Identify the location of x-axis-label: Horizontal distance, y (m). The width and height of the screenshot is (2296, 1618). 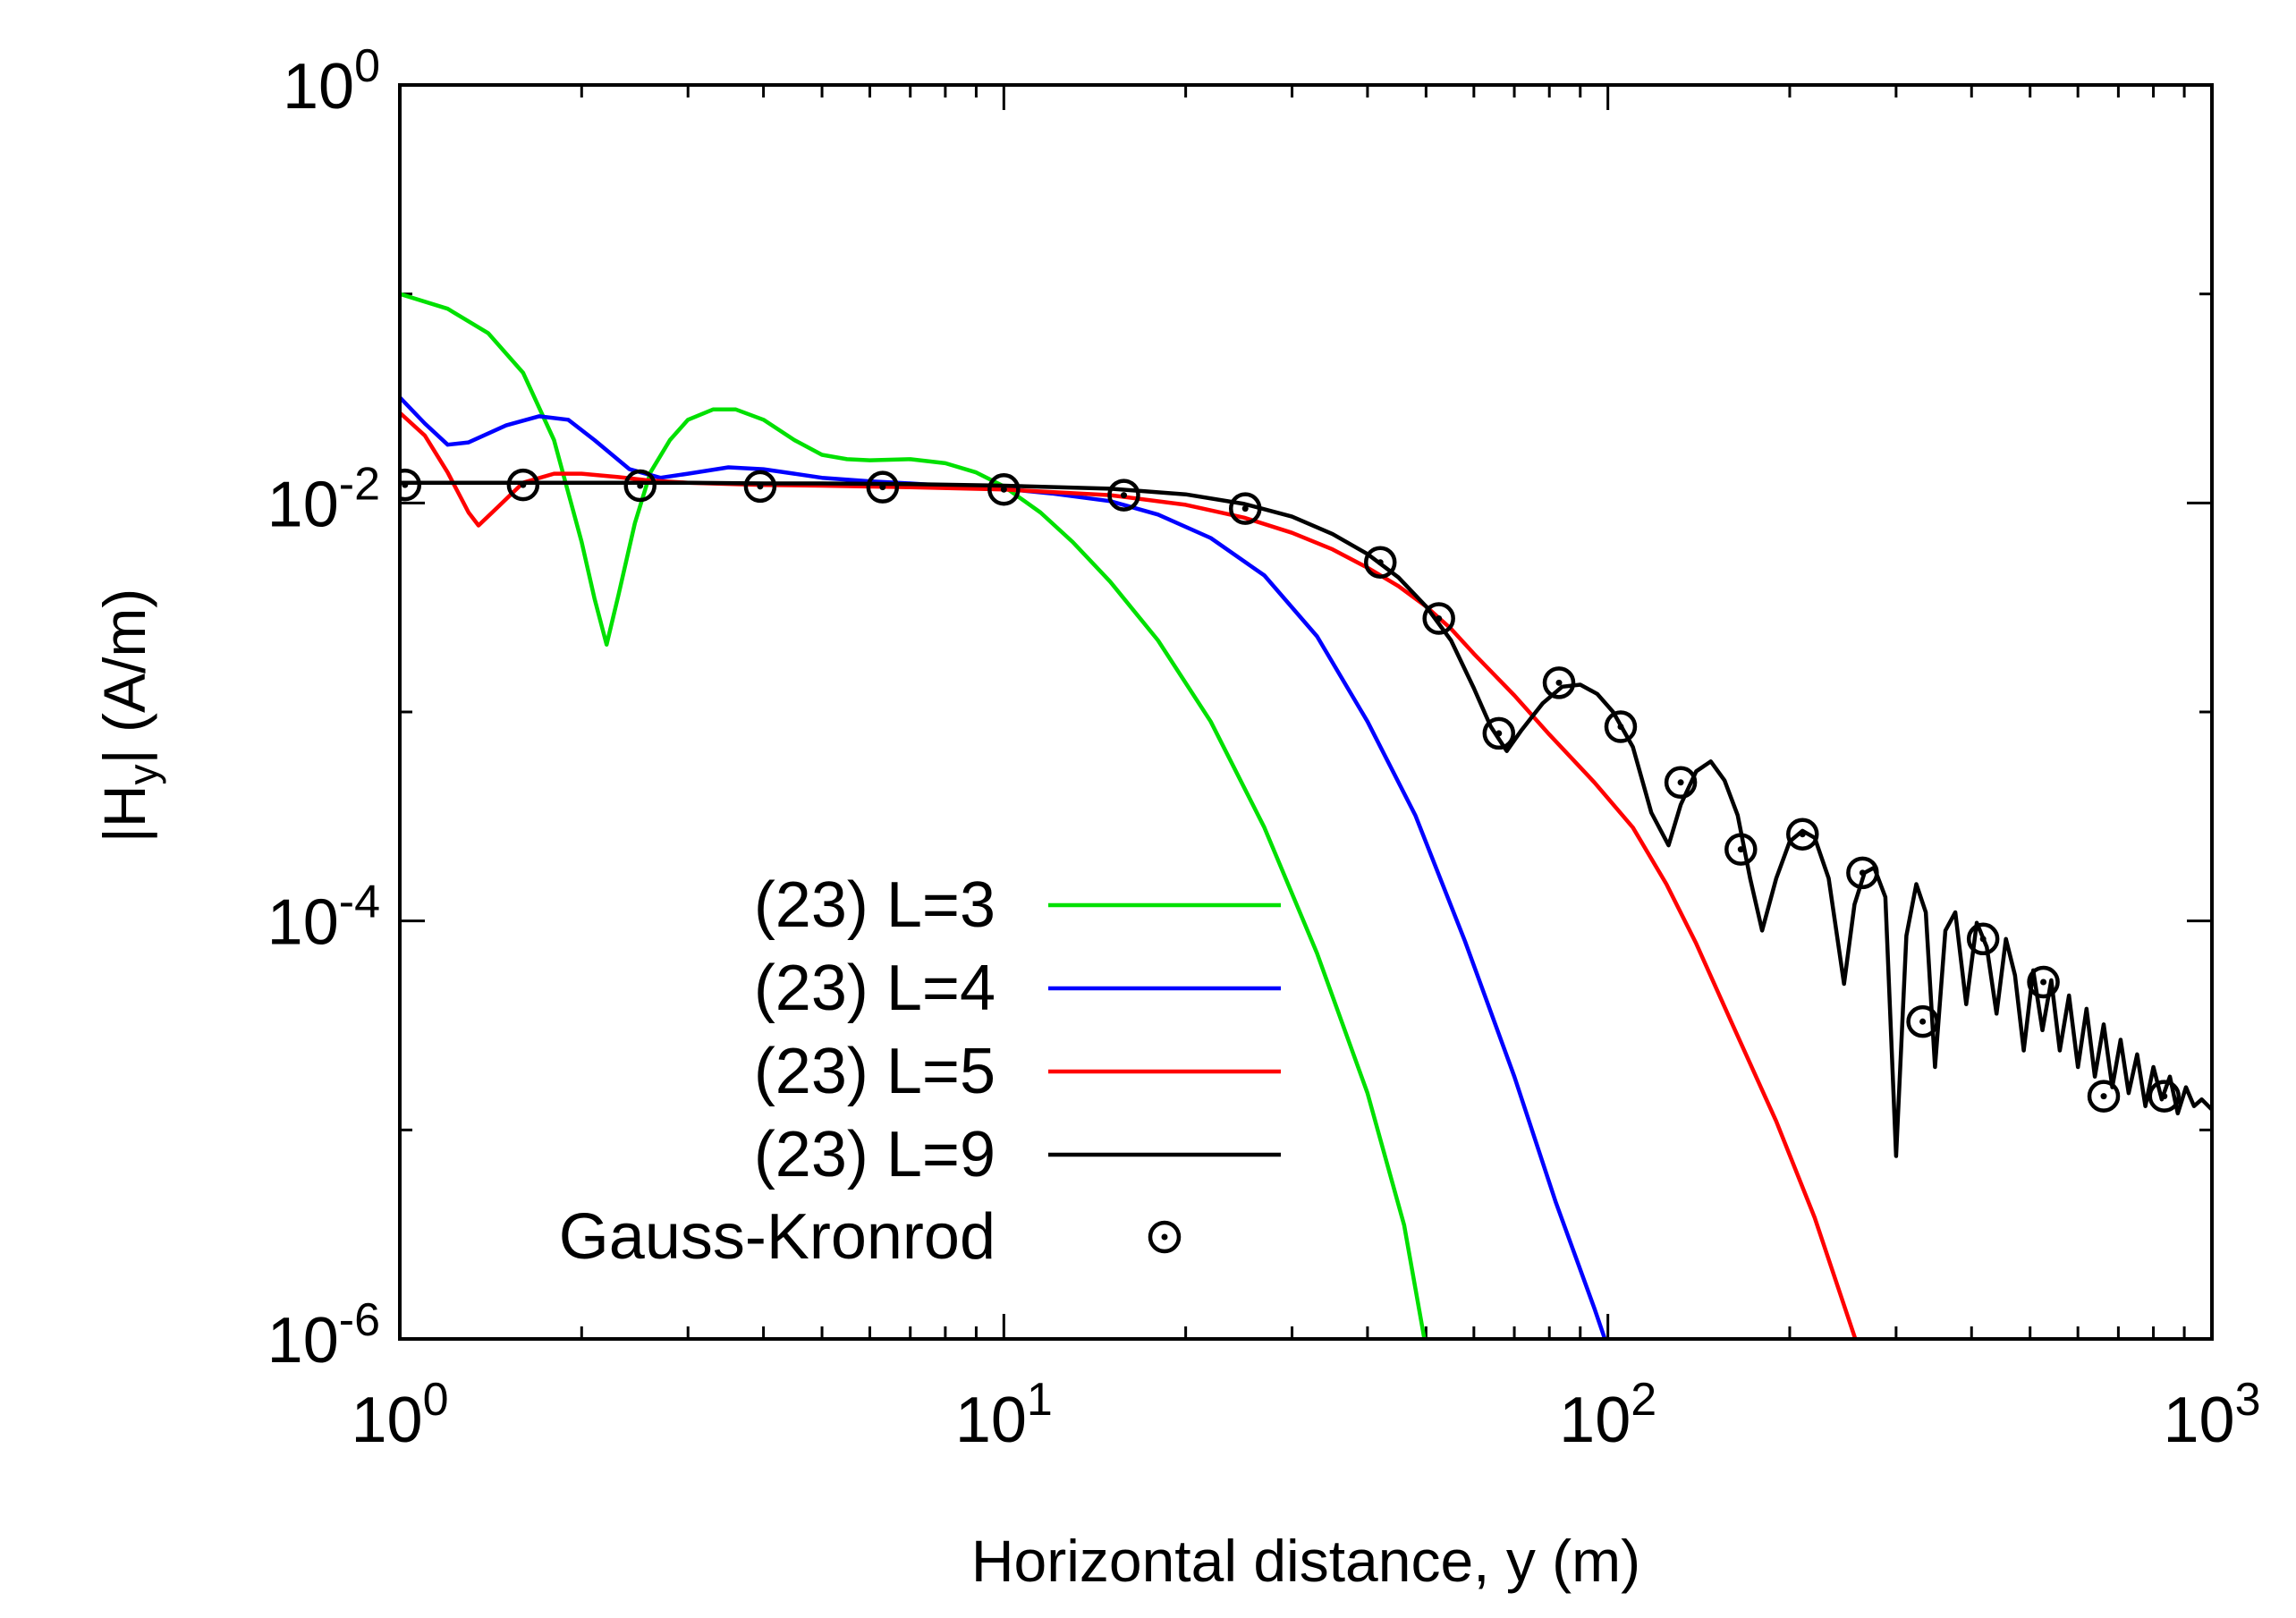
(1306, 1561).